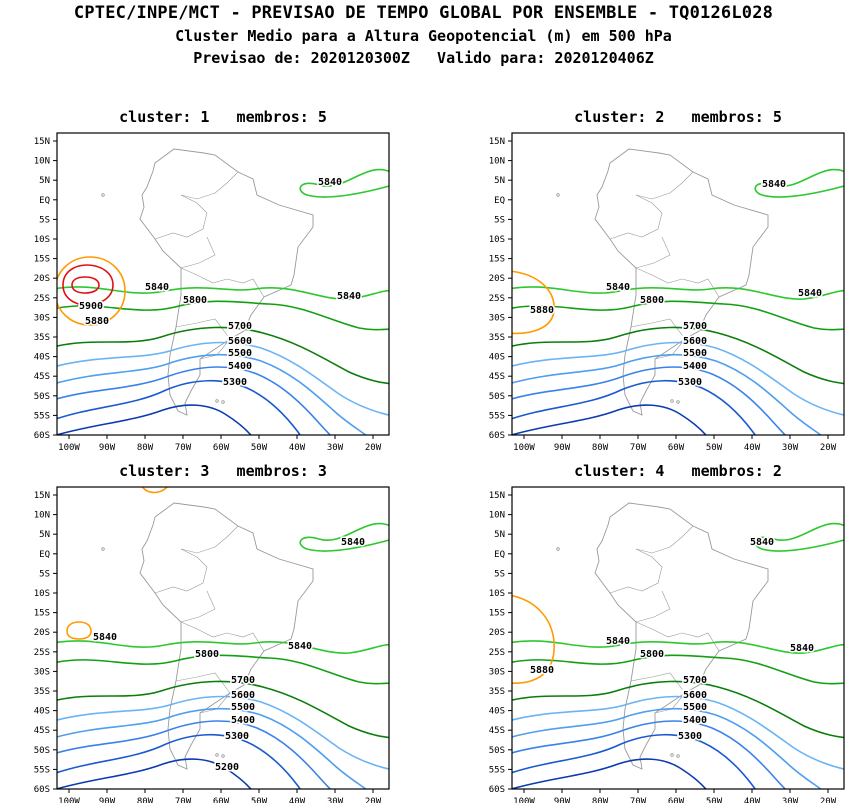  I want to click on contour-line-high_5900_inner, so click(85, 285).